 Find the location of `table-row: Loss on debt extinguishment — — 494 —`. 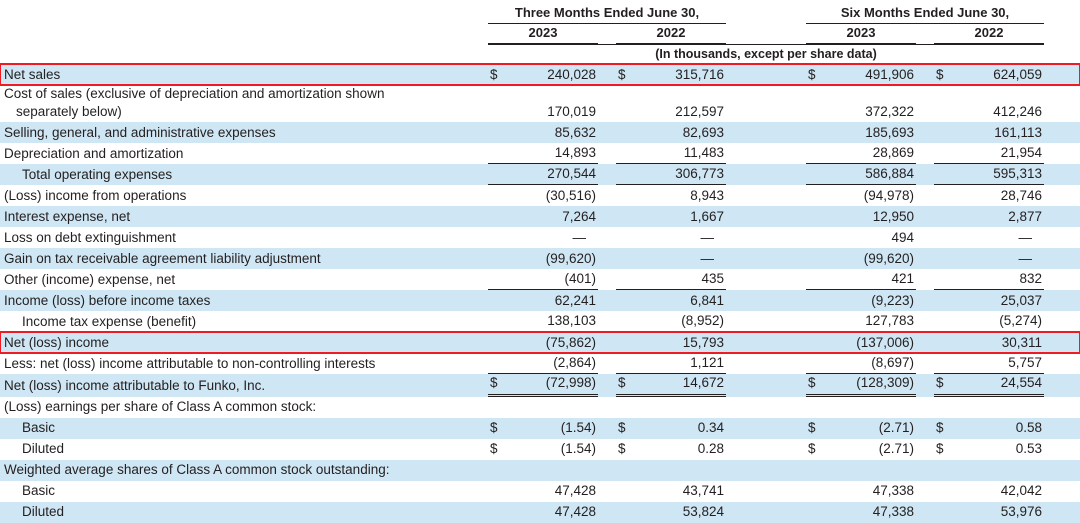

table-row: Loss on debt extinguishment — — 494 — is located at coordinates (540, 237).